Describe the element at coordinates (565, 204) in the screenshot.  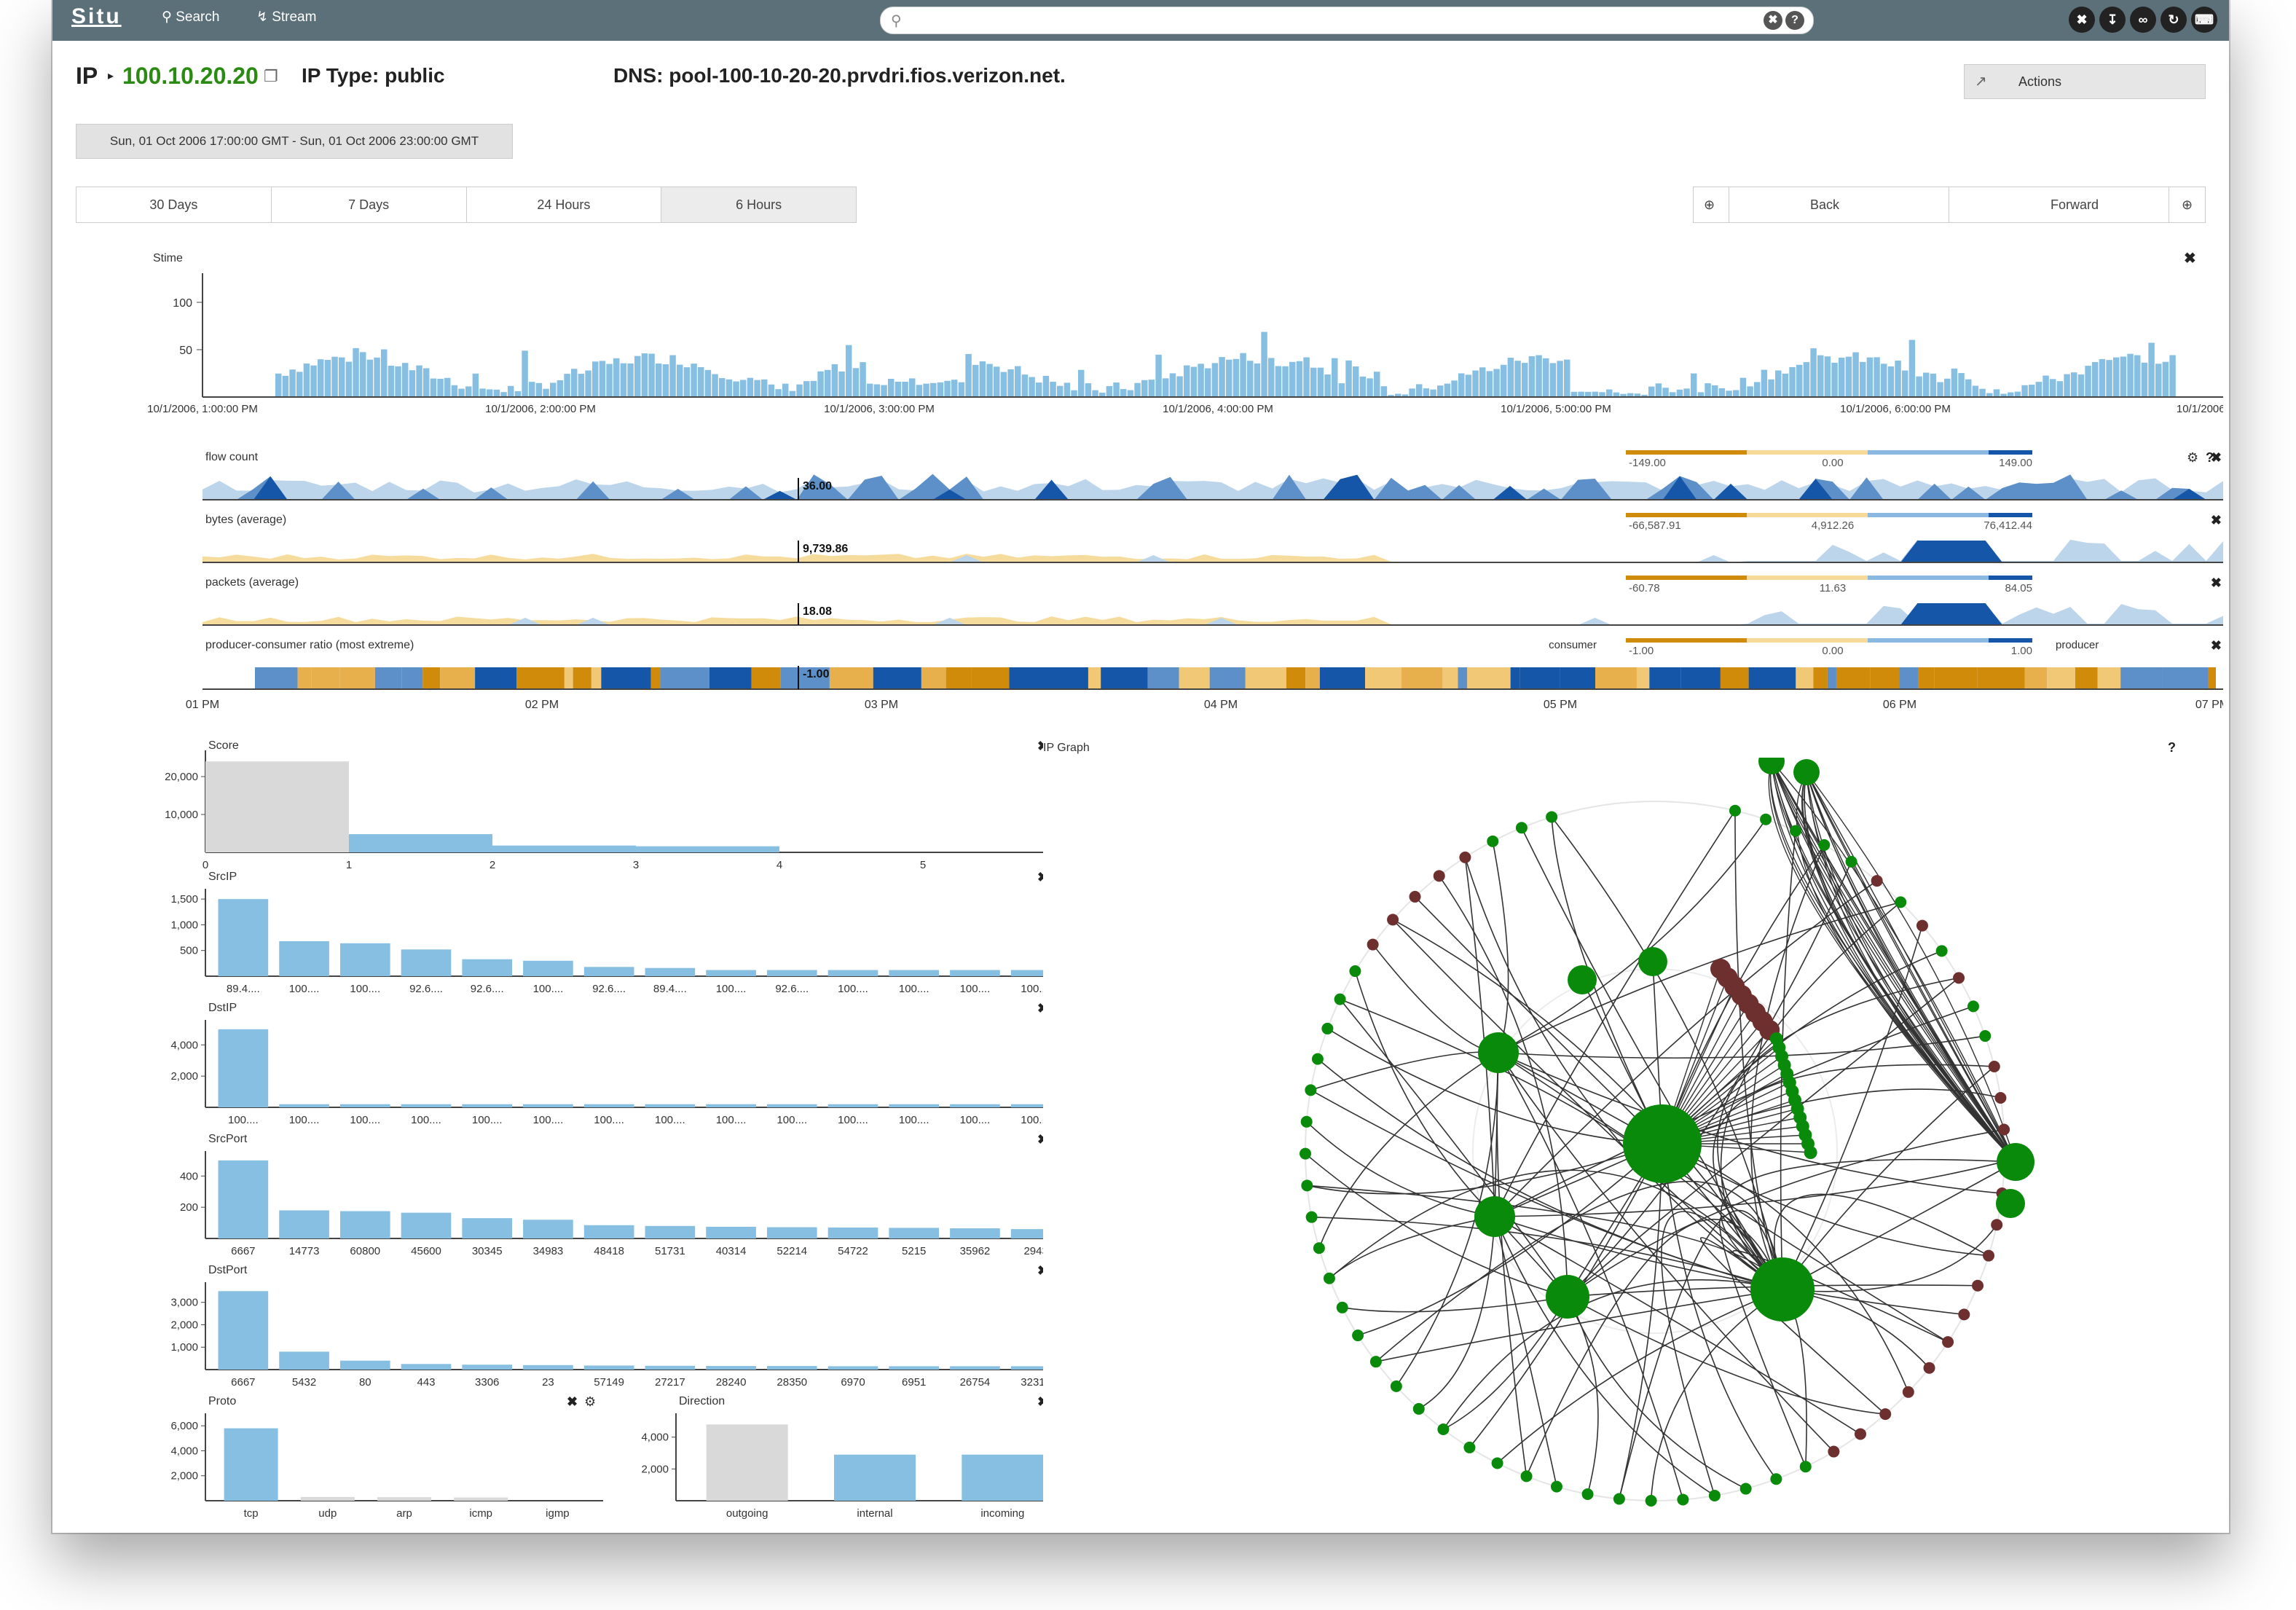
I see `range-24-hours-button: 24 Hours` at that location.